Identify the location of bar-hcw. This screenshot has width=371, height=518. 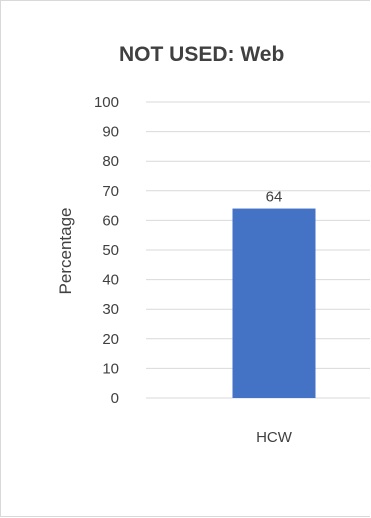
(274, 303).